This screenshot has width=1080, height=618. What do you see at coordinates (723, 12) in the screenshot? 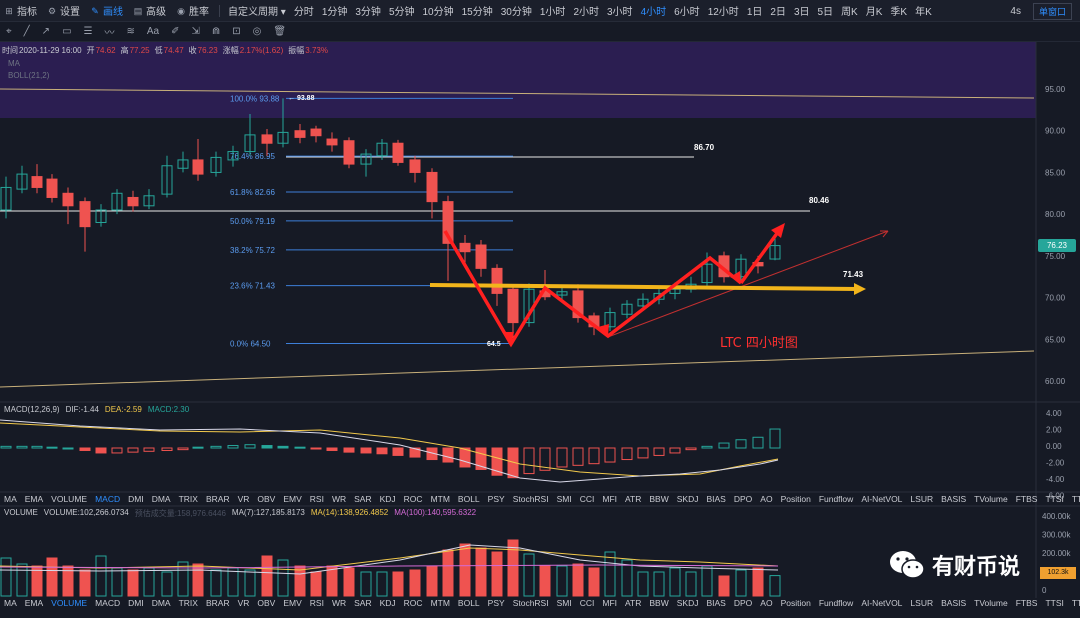
I see `timeframe-12: 12小时` at bounding box center [723, 12].